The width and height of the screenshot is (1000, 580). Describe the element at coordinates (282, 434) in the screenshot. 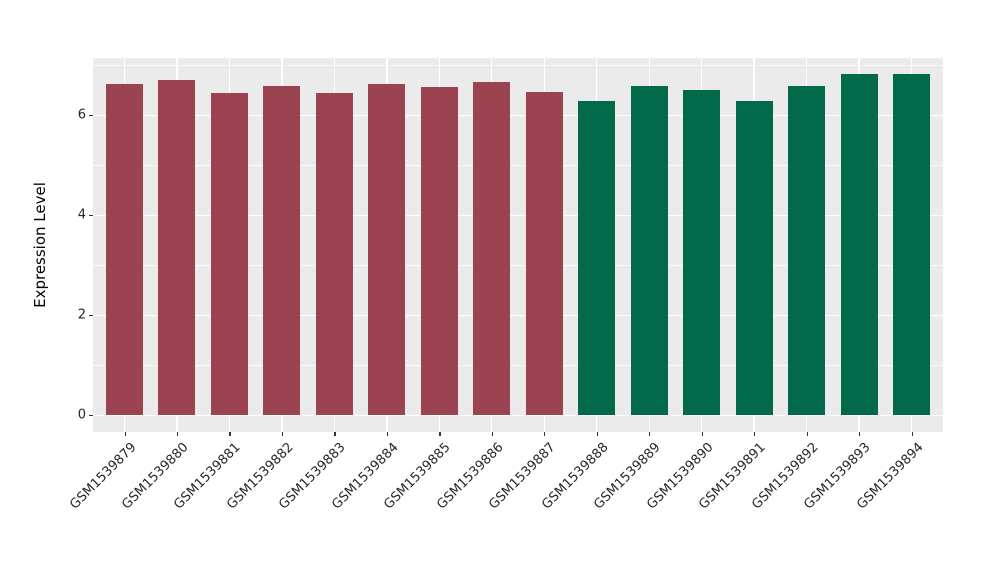

I see `xtick-mark-GSM1539882` at that location.